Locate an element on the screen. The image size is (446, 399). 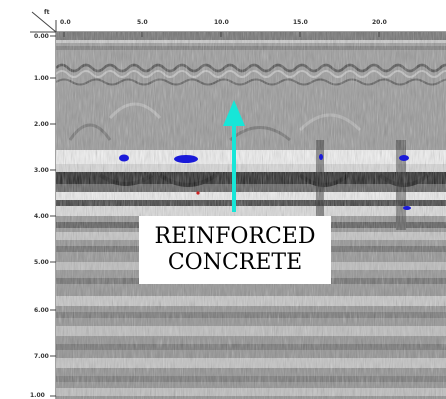
x-tick-label: 20.0 is located at coordinates (379, 22).